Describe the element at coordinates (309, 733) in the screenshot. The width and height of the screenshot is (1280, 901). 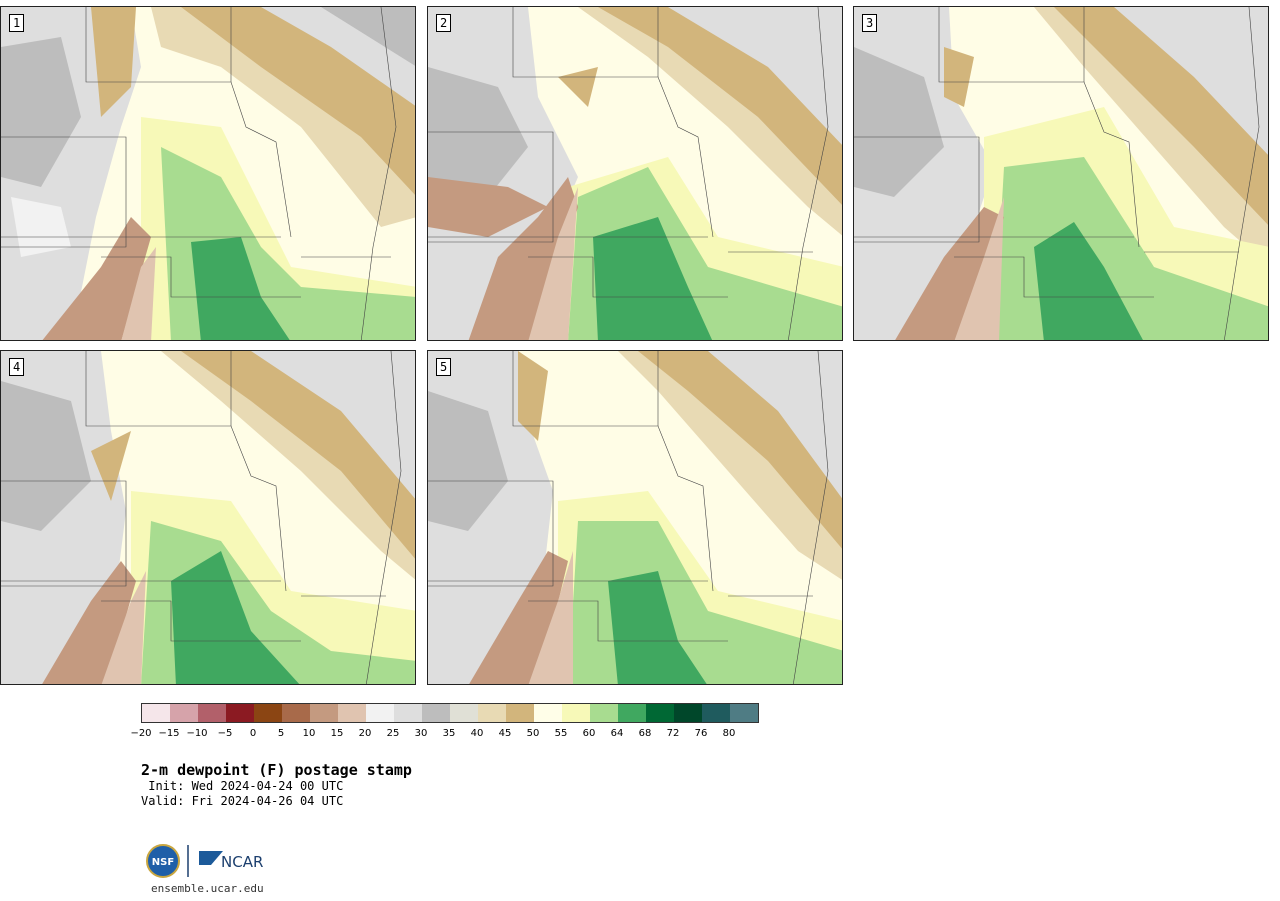
I see `colorbar-tick-label: 10` at that location.